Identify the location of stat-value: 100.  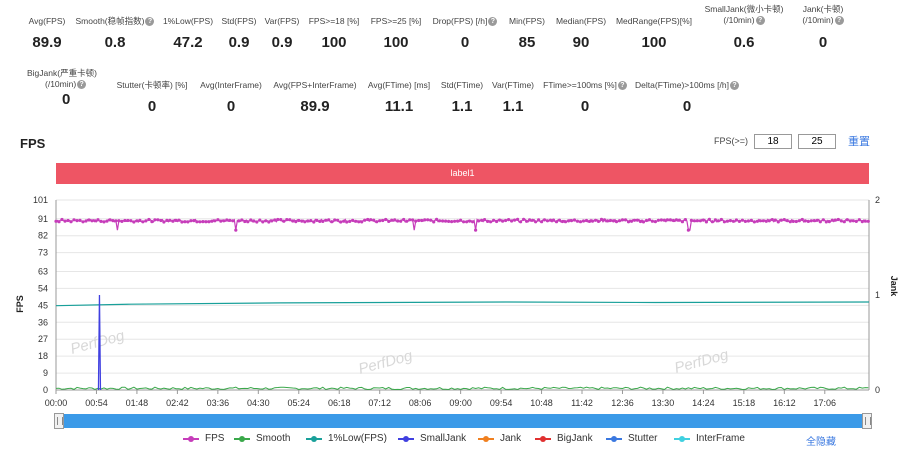
(334, 42).